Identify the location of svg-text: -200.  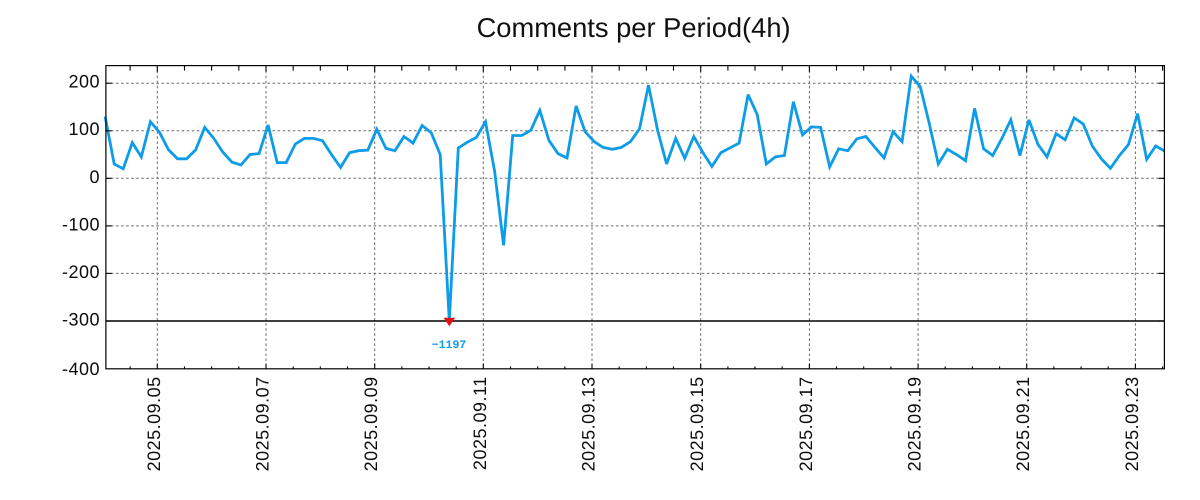
(81, 272).